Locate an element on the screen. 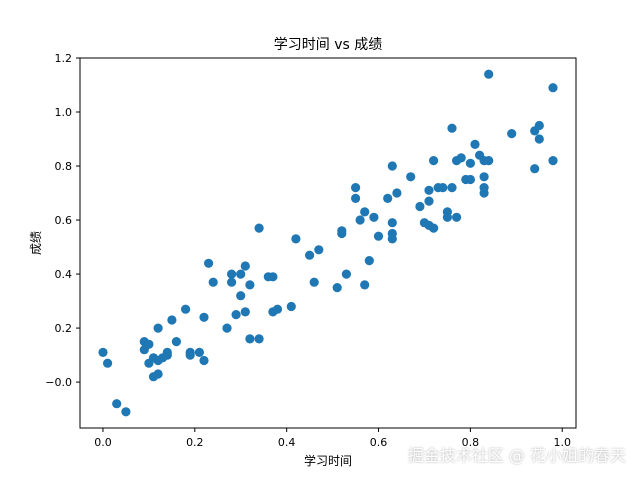 Image resolution: width=640 pixels, height=480 pixels. y-axis-ticks: −0.0 0.2 0.4 0.6 0.8 1.0 1.2 is located at coordinates (62, 220).